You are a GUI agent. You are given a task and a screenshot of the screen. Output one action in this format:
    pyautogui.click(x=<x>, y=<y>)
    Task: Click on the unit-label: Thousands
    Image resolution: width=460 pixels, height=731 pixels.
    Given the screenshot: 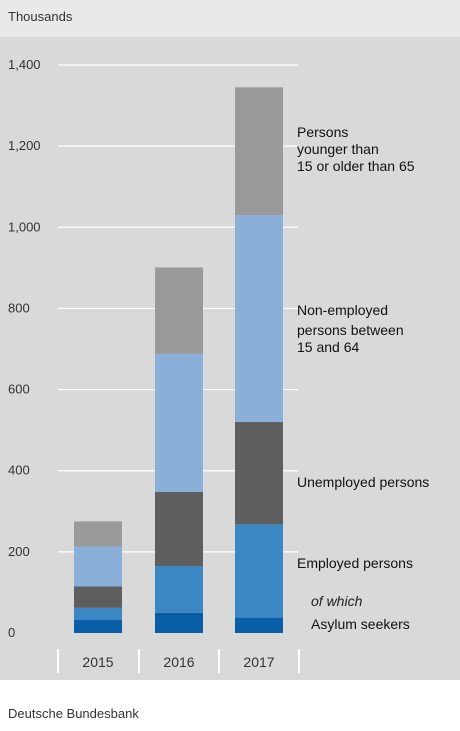 What is the action you would take?
    pyautogui.click(x=40, y=16)
    